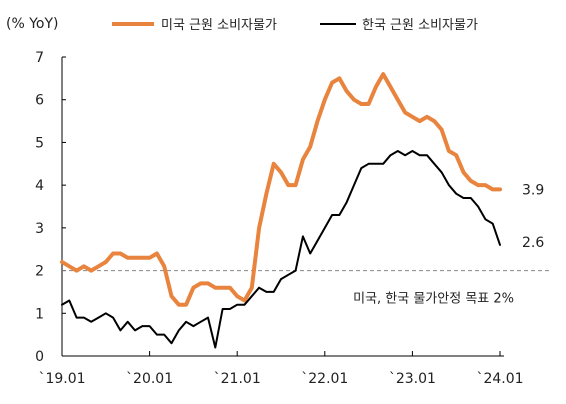 This screenshot has width=566, height=404. Describe the element at coordinates (499, 379) in the screenshot. I see `x-tick-label: `24.01` at that location.